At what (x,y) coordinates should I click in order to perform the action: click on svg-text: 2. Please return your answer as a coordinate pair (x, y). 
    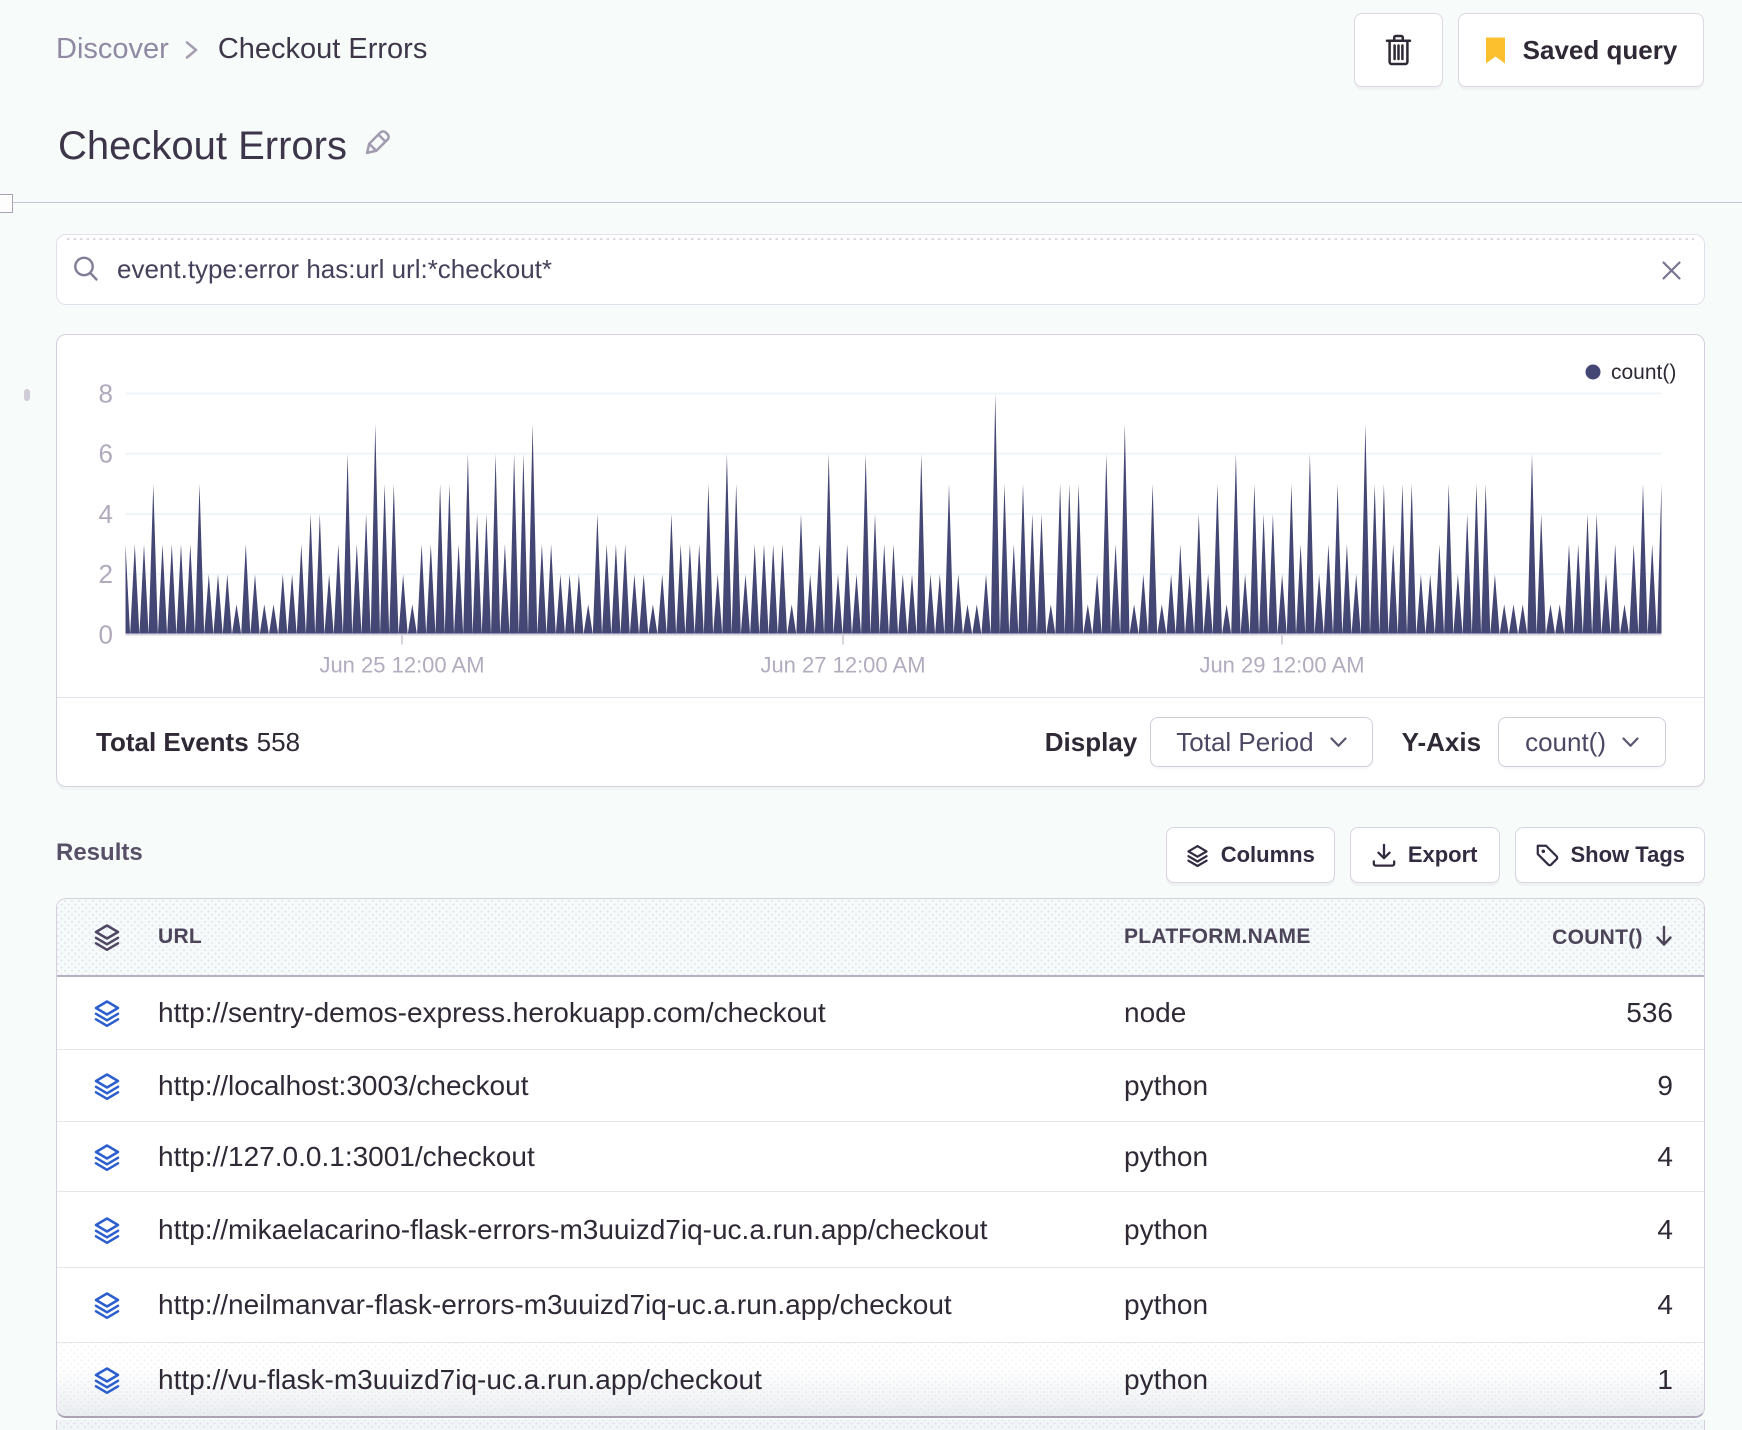
    Looking at the image, I should click on (106, 574).